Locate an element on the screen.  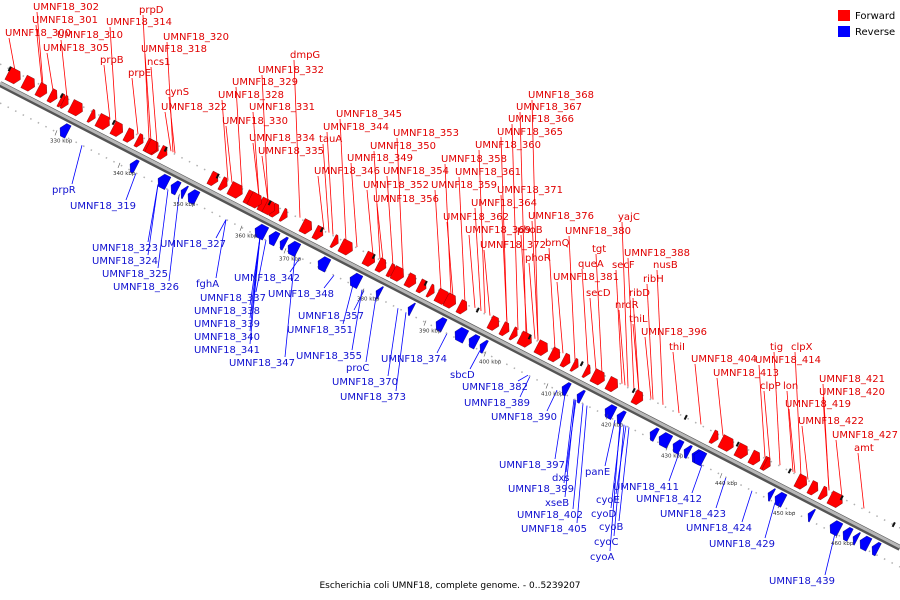
gene-label-reverse: cyoB is located at coordinates (611, 527).